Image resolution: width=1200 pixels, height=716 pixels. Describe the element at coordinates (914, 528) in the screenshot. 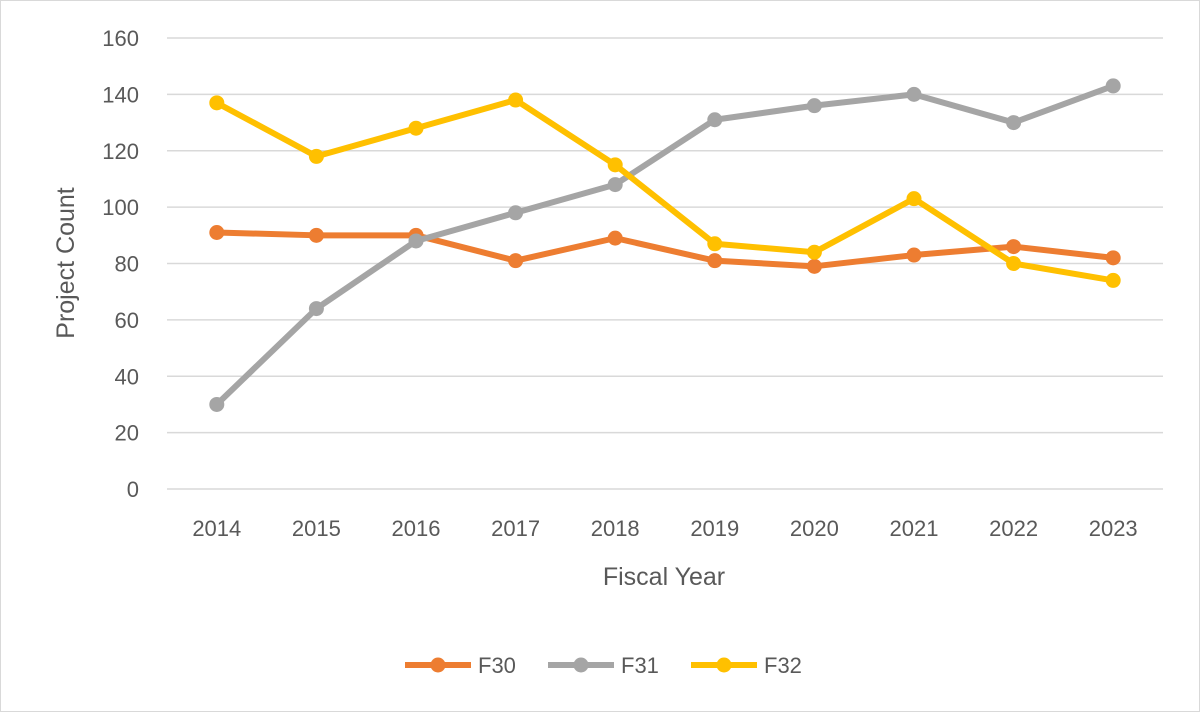

I see `x-tick-label: 2021` at that location.